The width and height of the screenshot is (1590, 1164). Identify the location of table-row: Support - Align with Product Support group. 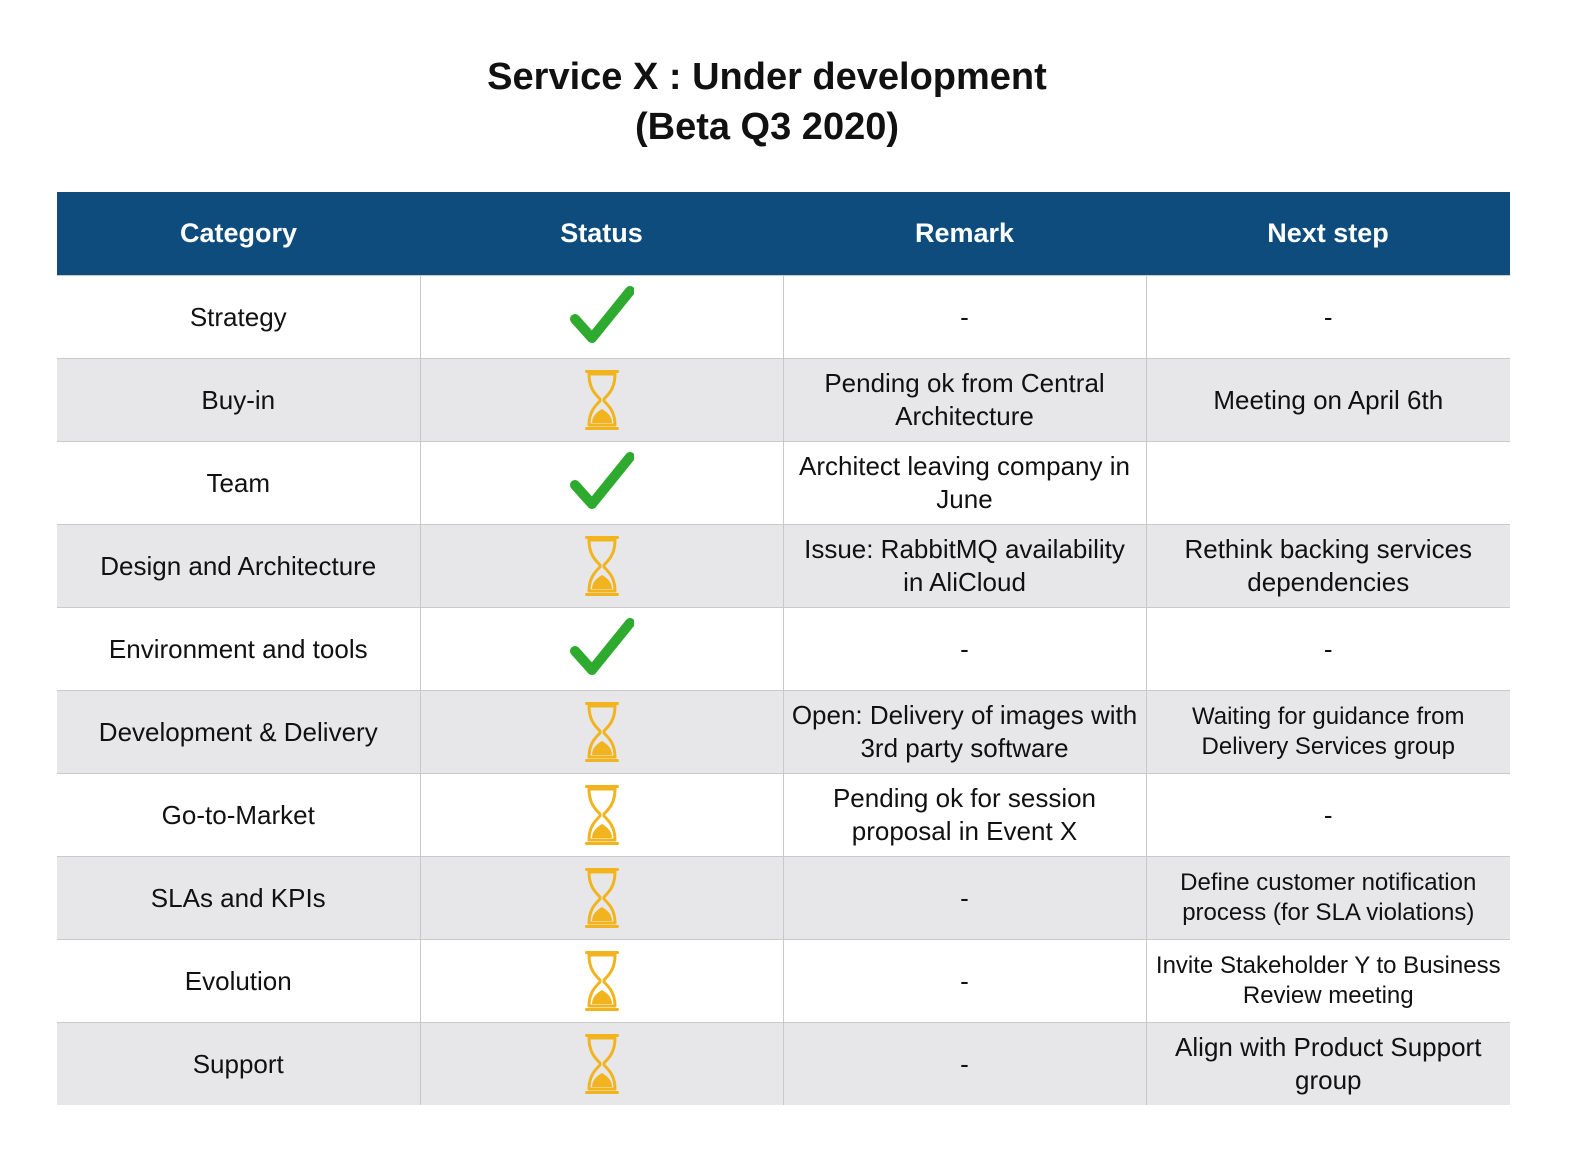
(783, 1063).